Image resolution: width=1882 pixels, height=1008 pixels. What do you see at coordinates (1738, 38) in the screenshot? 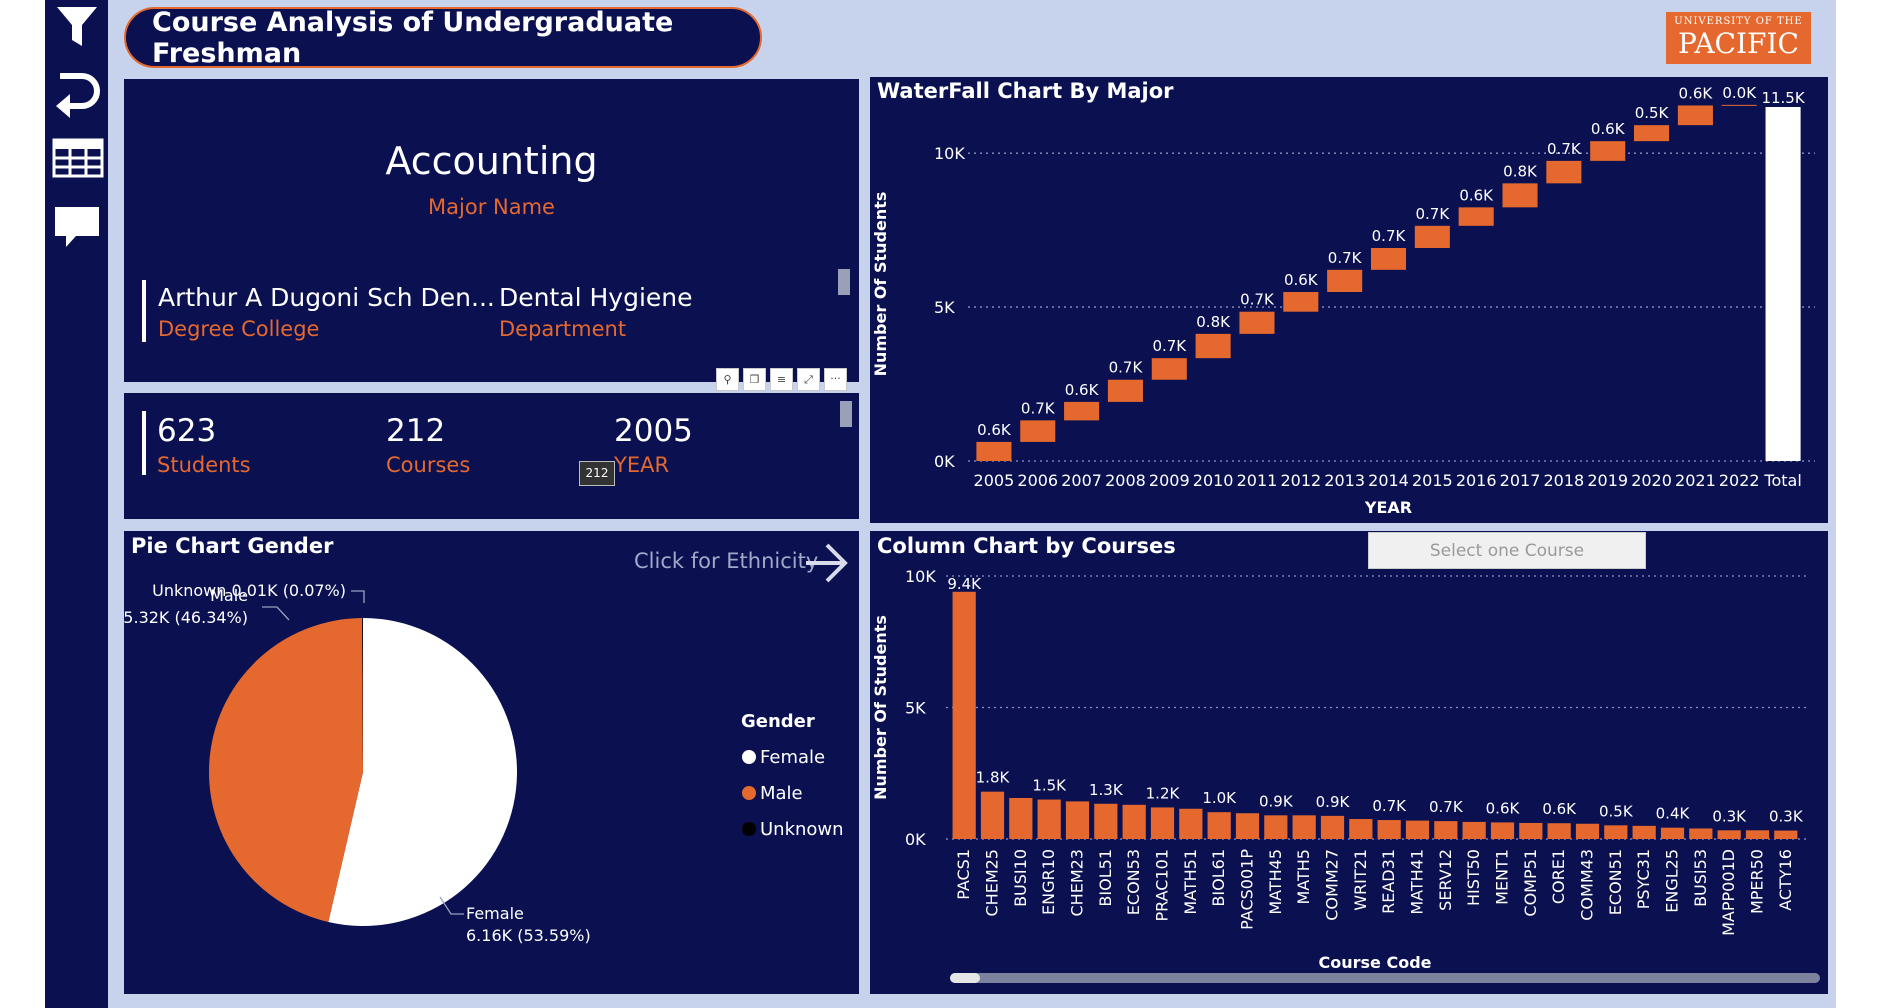
I see `university-logo: UNIVERSITY OF THE PACIFIC` at bounding box center [1738, 38].